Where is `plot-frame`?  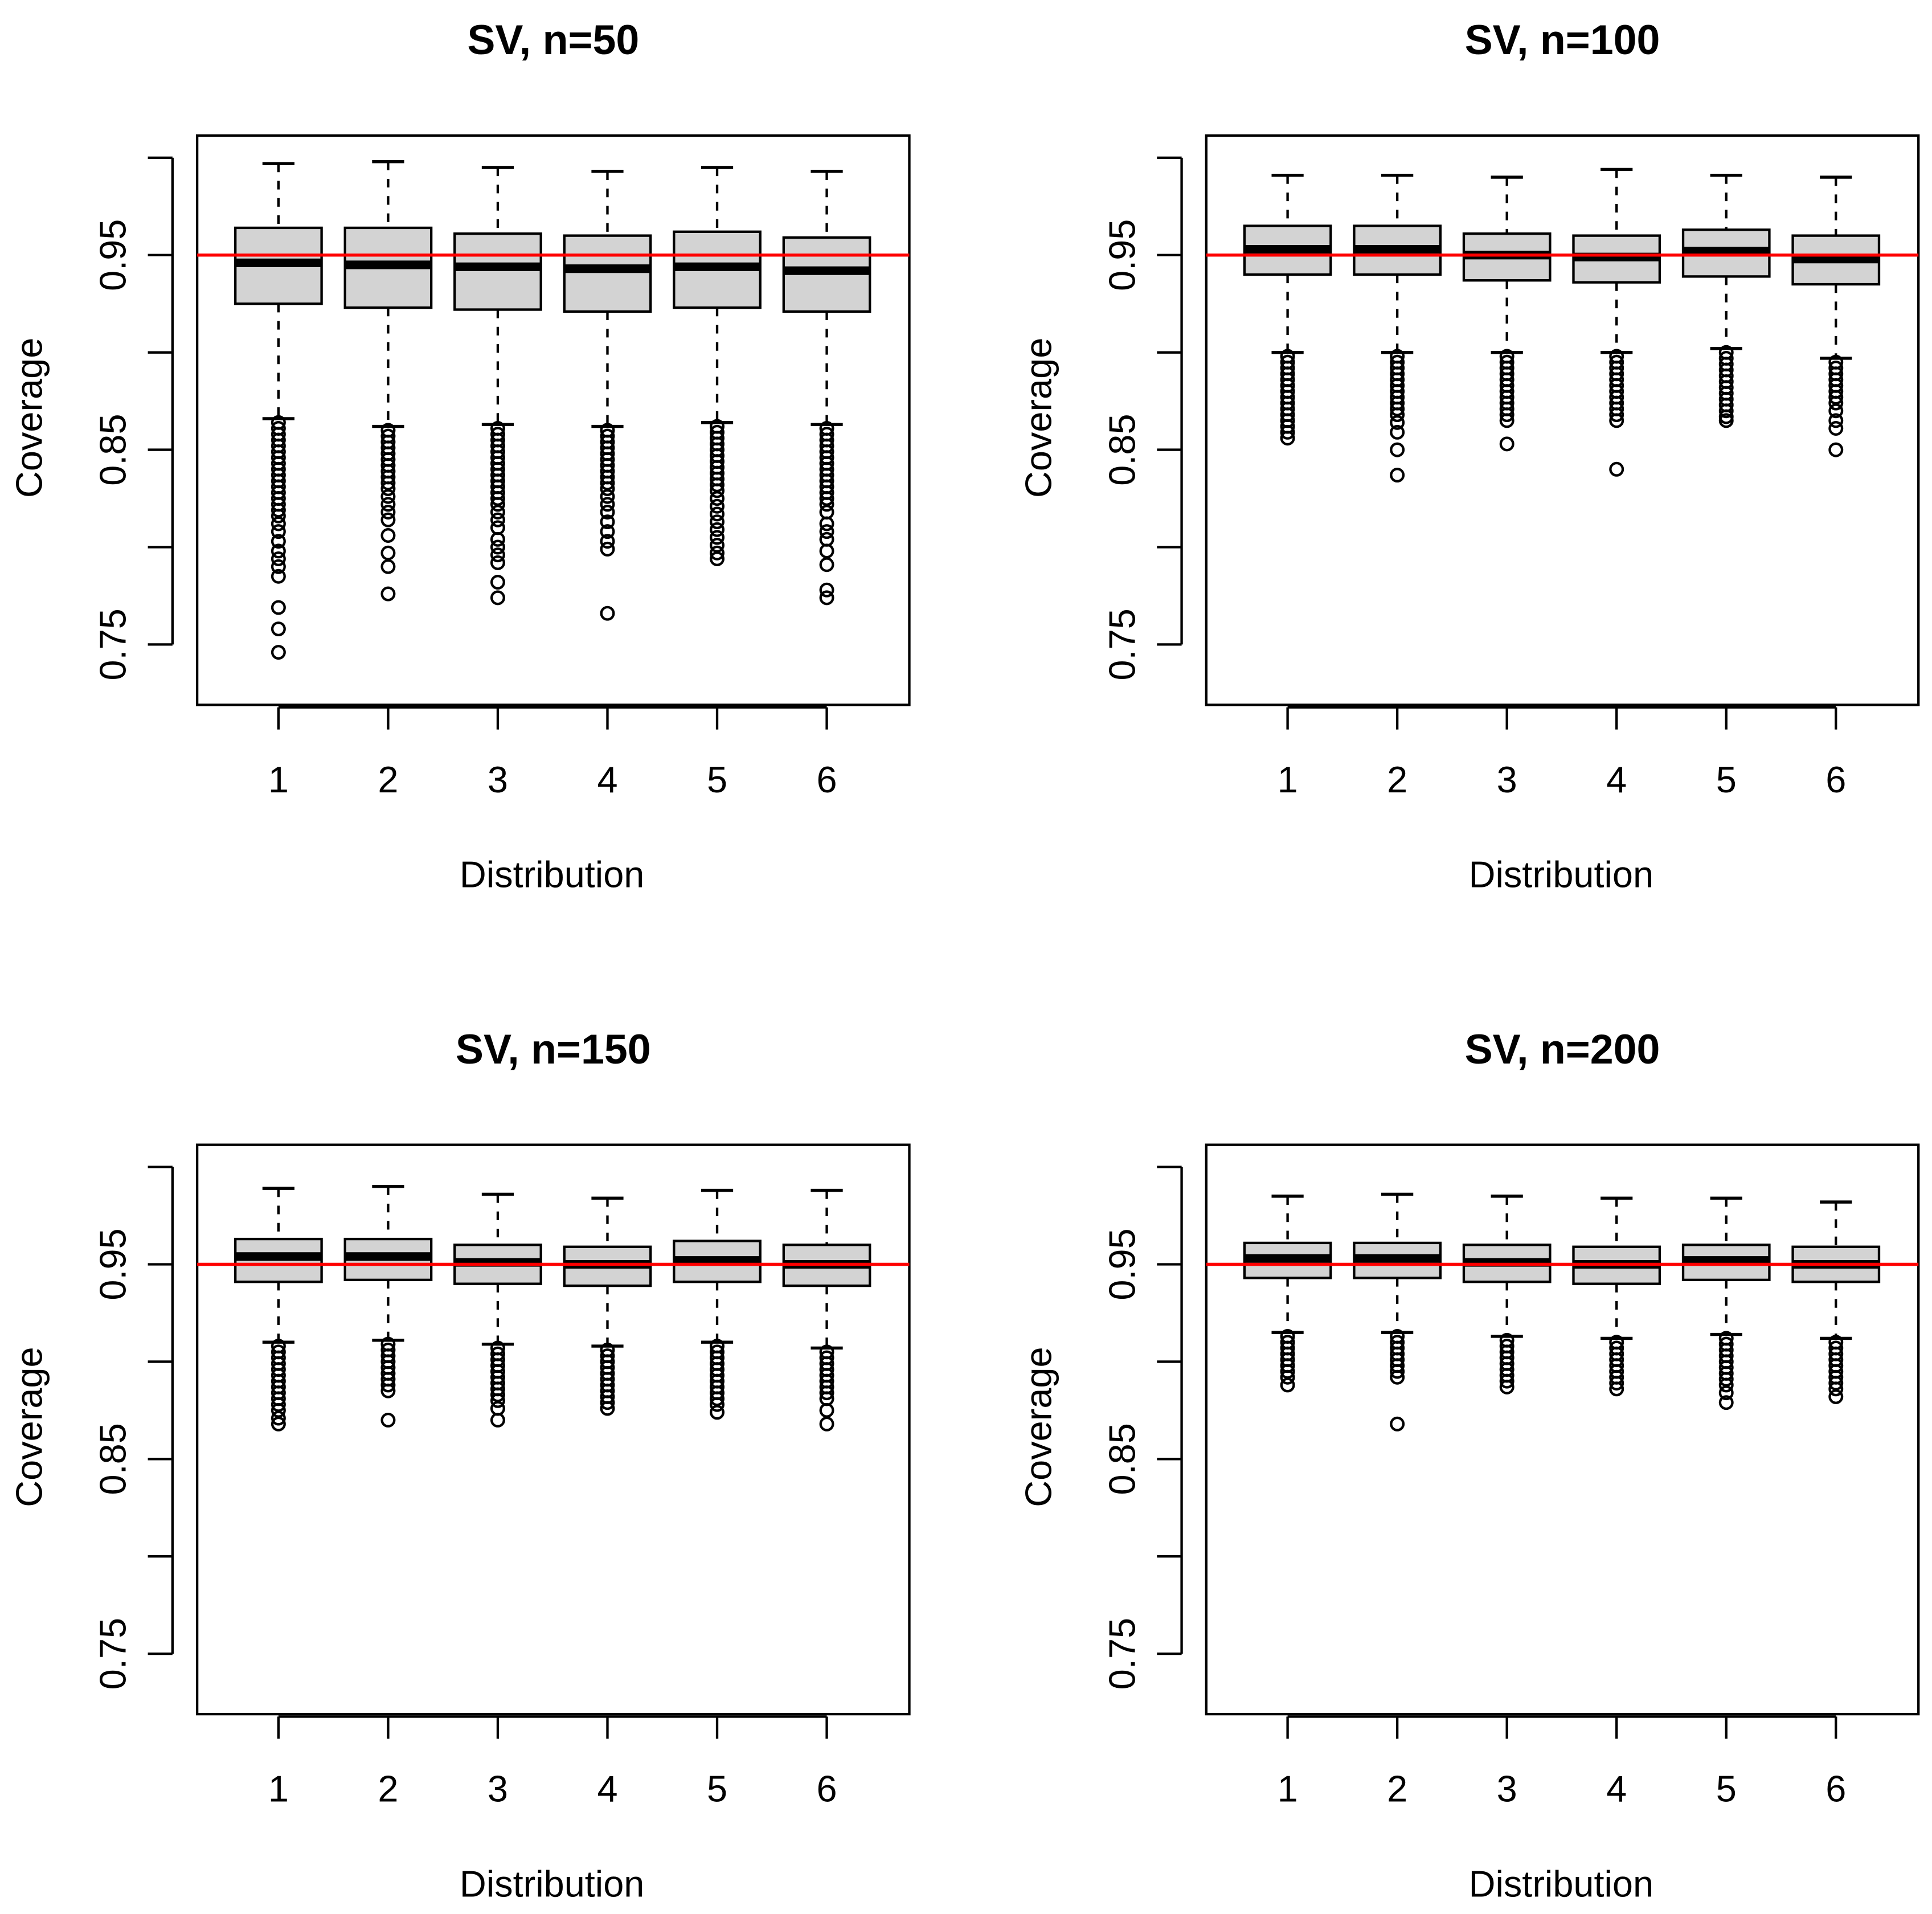
plot-frame is located at coordinates (553, 1429).